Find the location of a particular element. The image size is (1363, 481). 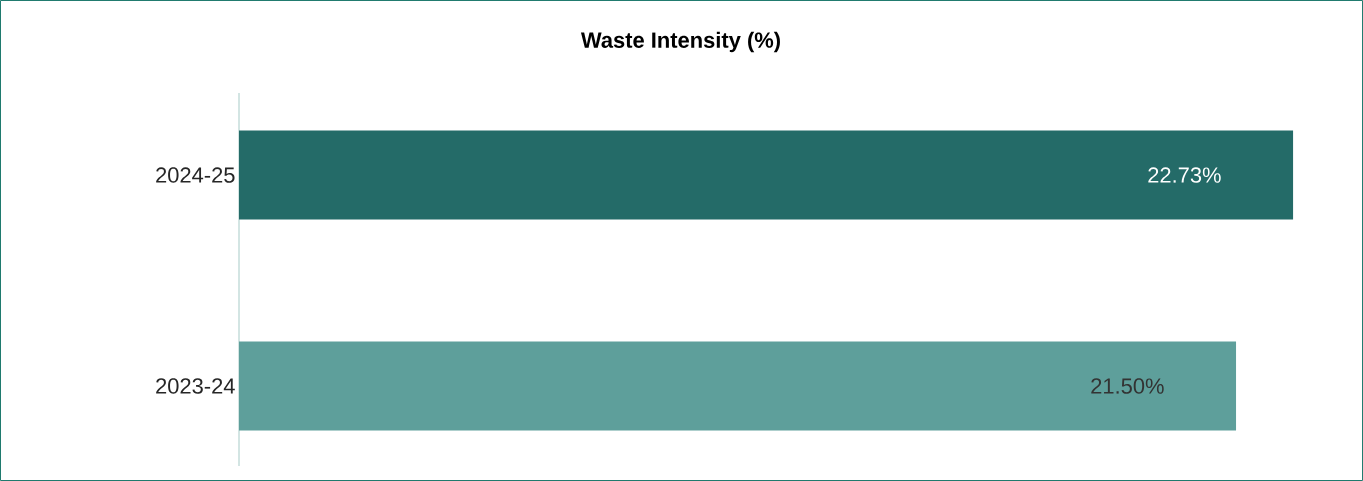

y-tick-label: 2023-24 is located at coordinates (195, 386).